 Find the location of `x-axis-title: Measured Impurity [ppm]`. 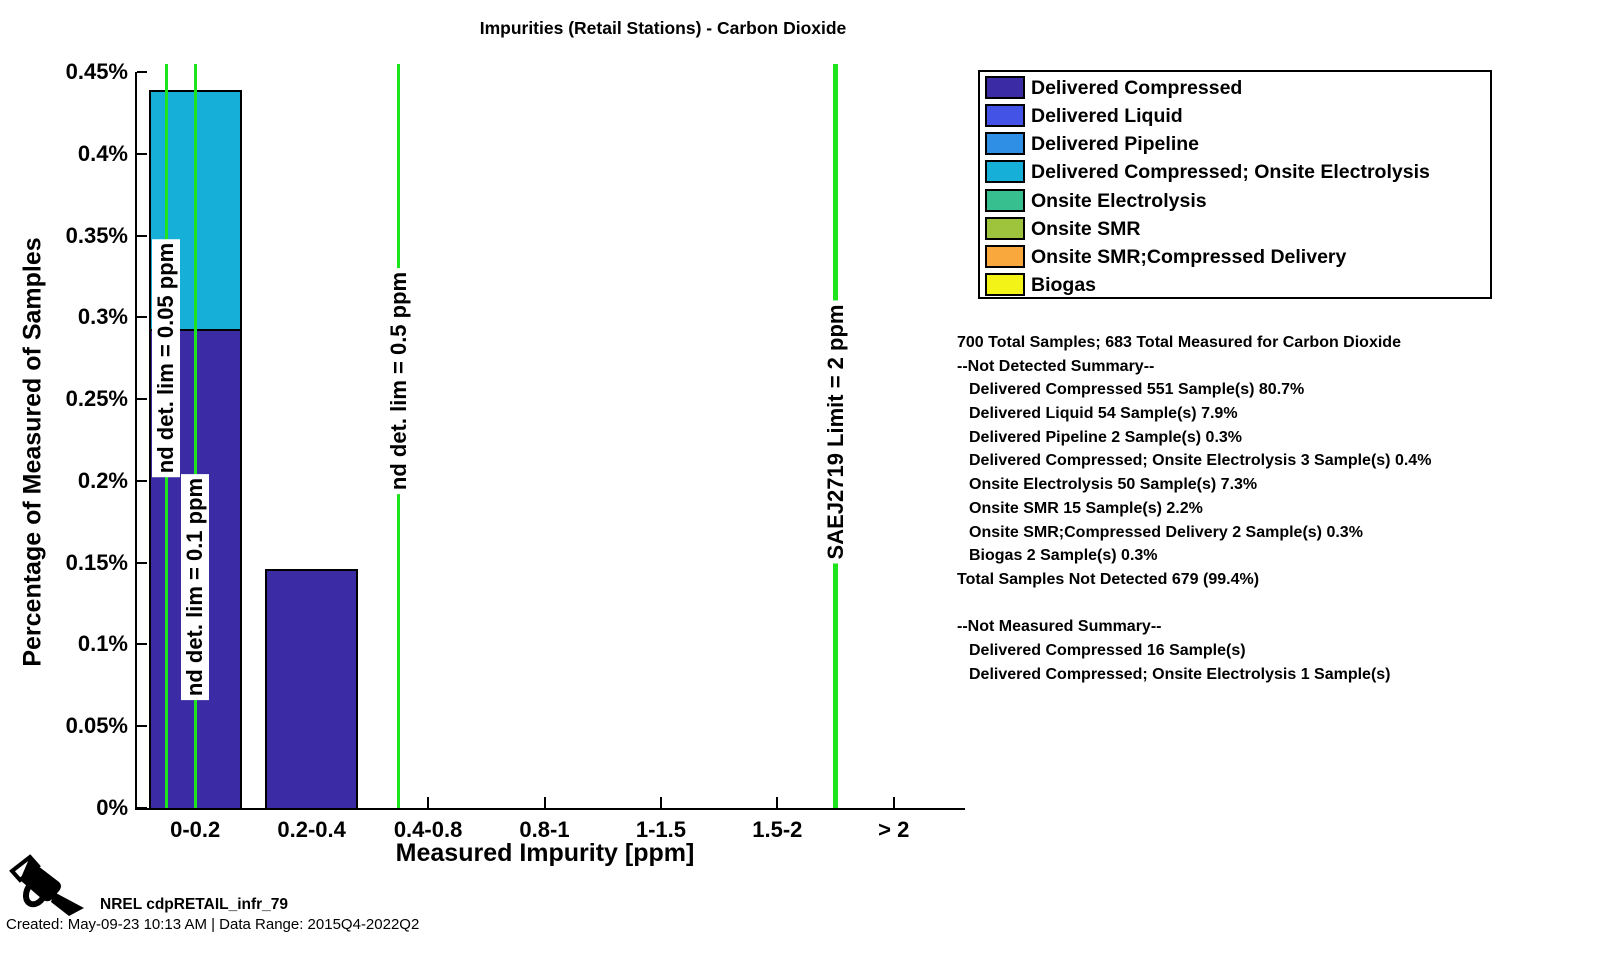

x-axis-title: Measured Impurity [ppm] is located at coordinates (545, 853).